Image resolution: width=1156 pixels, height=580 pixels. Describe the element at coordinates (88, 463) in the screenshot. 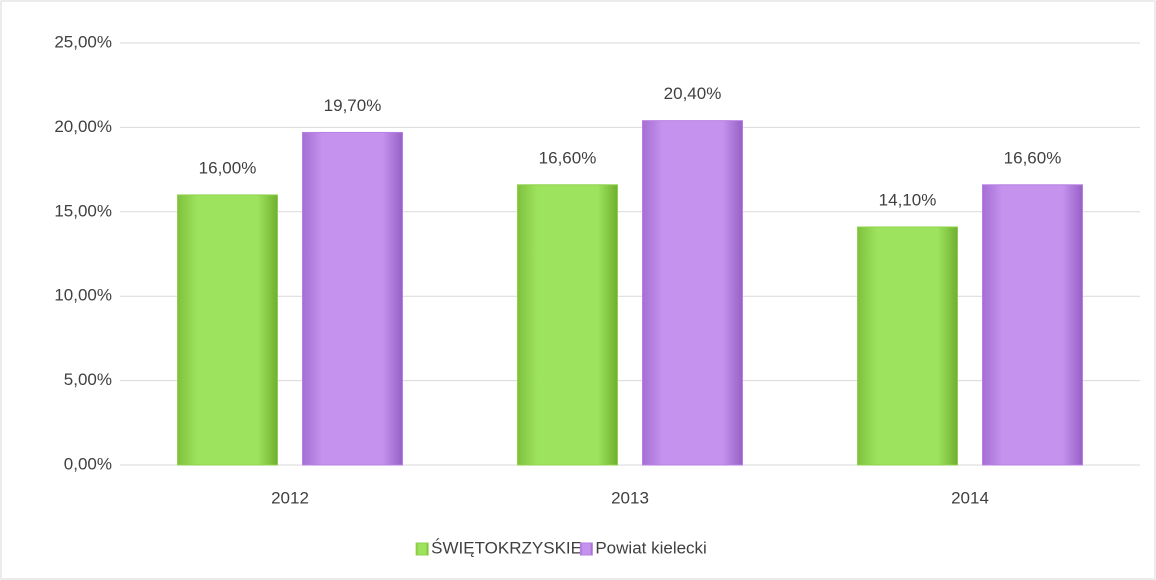

I see `y-tick-label: 0,00%` at that location.